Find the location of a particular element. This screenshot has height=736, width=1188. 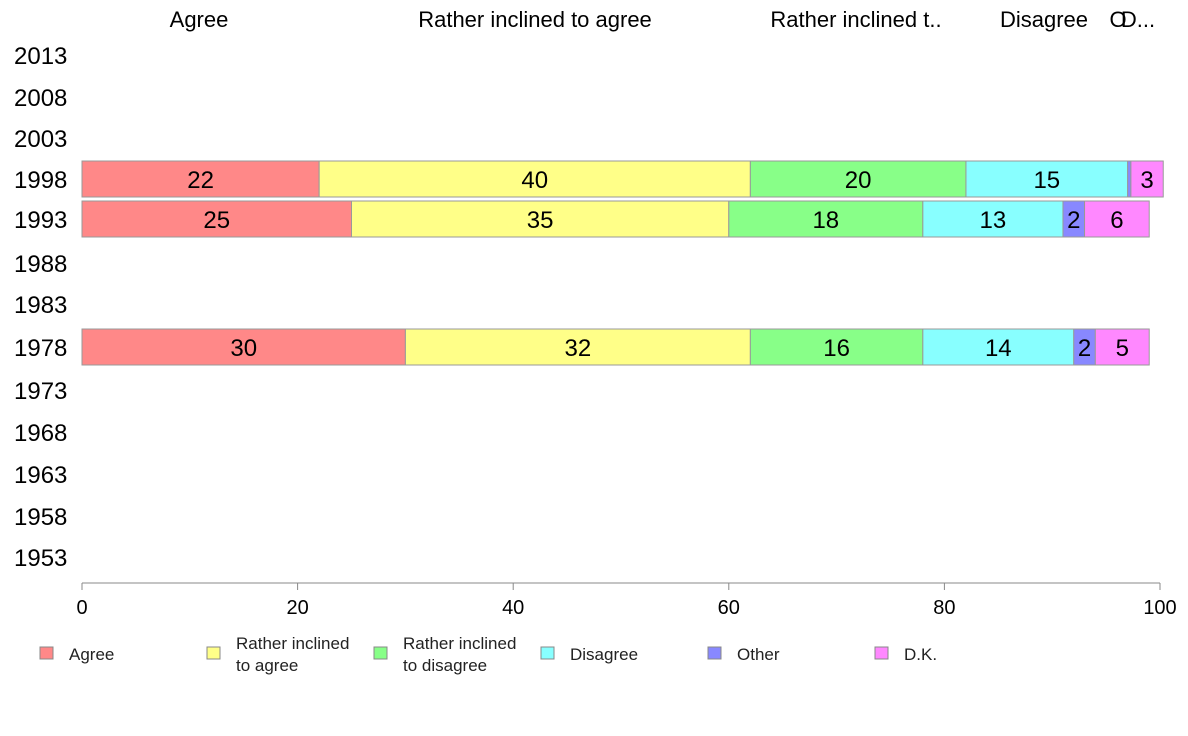

year-label: 2008 is located at coordinates (40, 98).